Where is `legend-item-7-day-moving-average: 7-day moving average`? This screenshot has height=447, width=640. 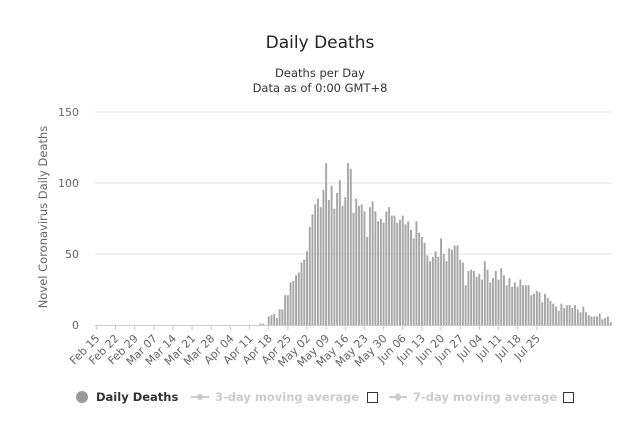 legend-item-7-day-moving-average: 7-day moving average is located at coordinates (473, 397).